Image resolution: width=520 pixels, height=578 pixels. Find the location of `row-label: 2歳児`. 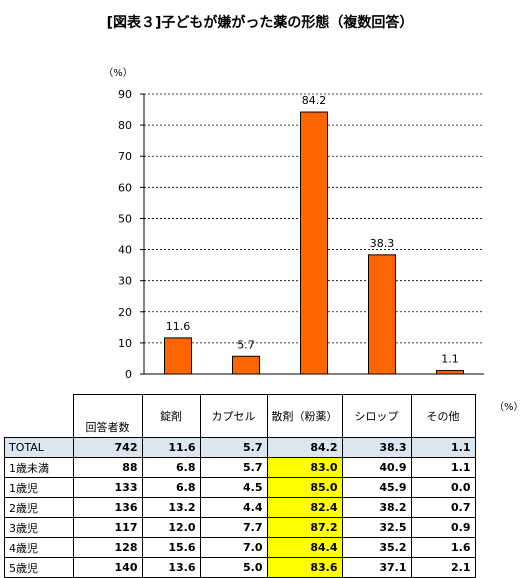

row-label: 2歳児 is located at coordinates (39, 507).